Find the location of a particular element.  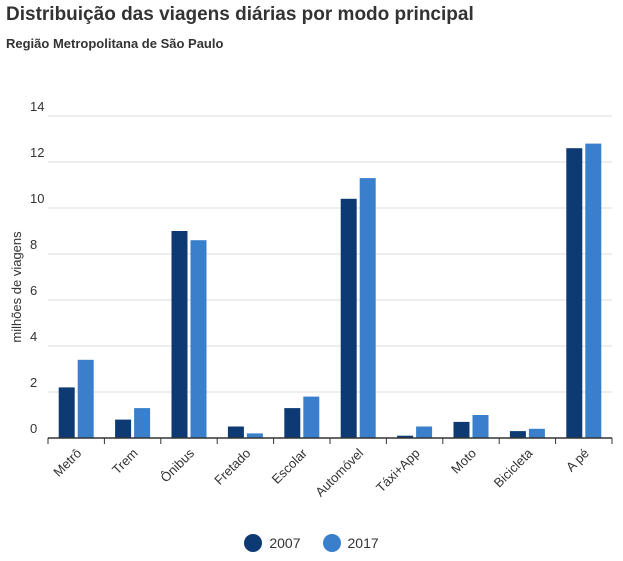

x-tick-label-2: Ônibus is located at coordinates (177, 465).